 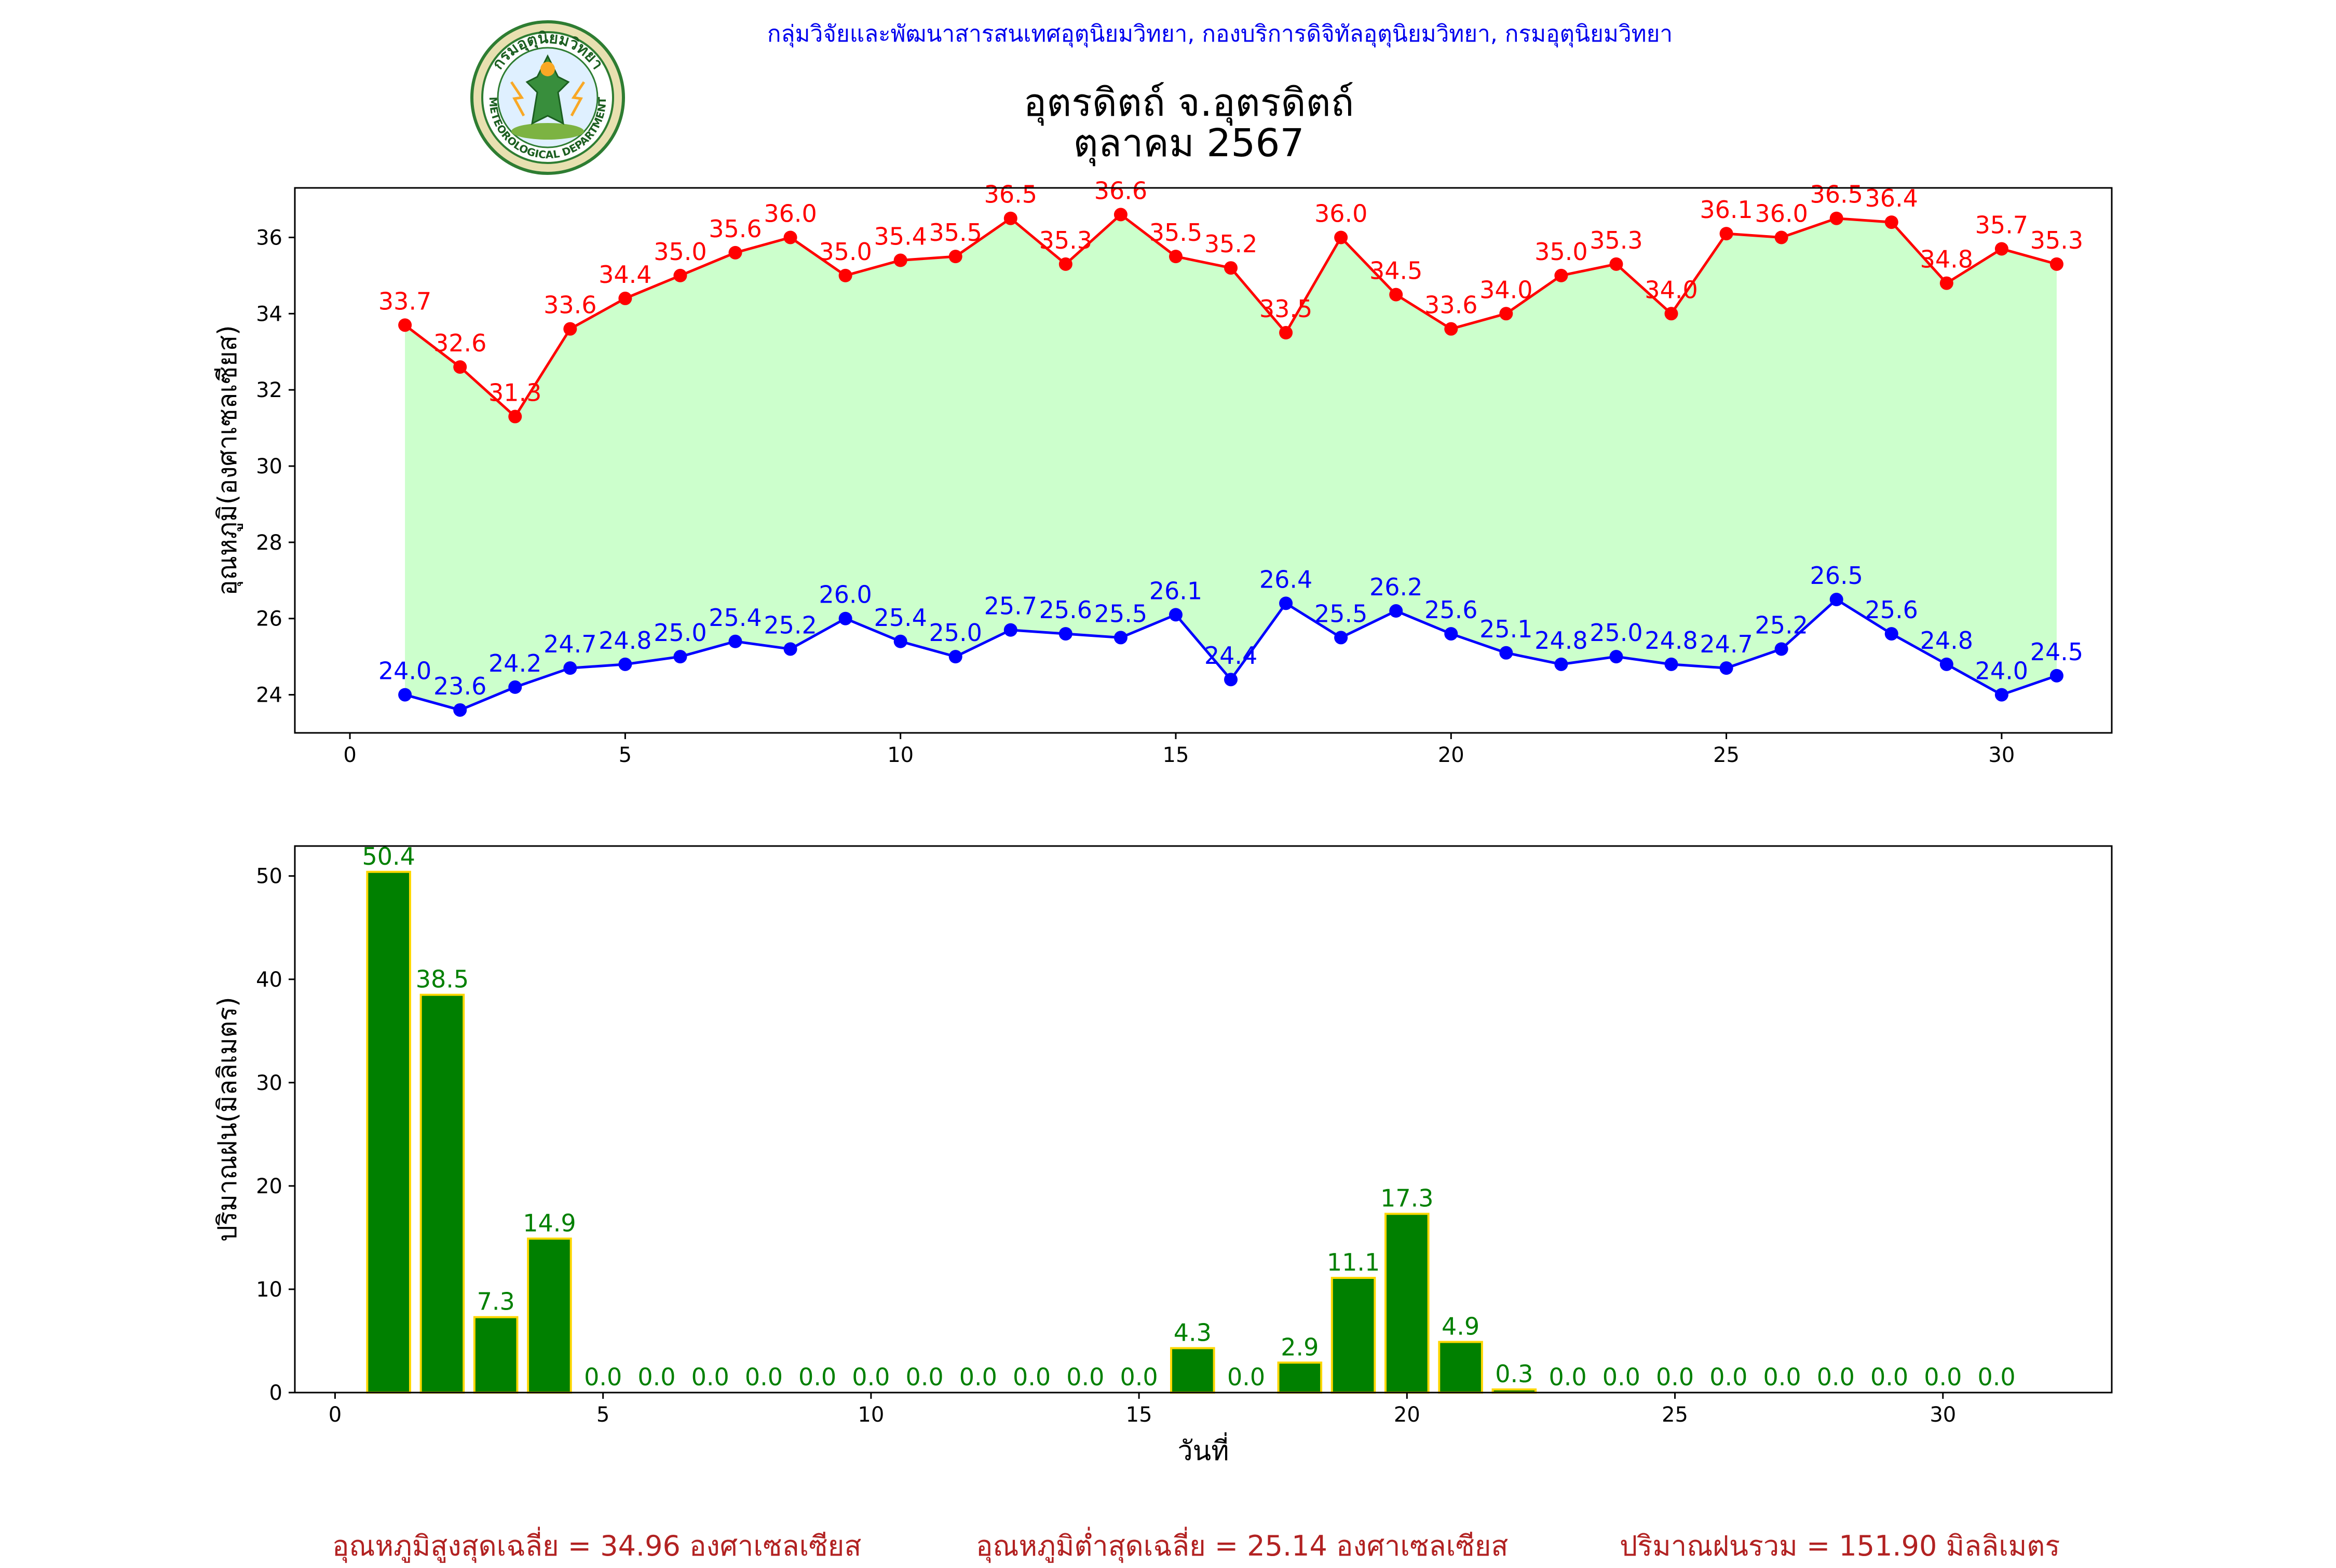 I want to click on chart-title: อุตรดิตถ์ จ.อุตรดิตถ์ ตุลาคม 2567, so click(x=1178, y=123).